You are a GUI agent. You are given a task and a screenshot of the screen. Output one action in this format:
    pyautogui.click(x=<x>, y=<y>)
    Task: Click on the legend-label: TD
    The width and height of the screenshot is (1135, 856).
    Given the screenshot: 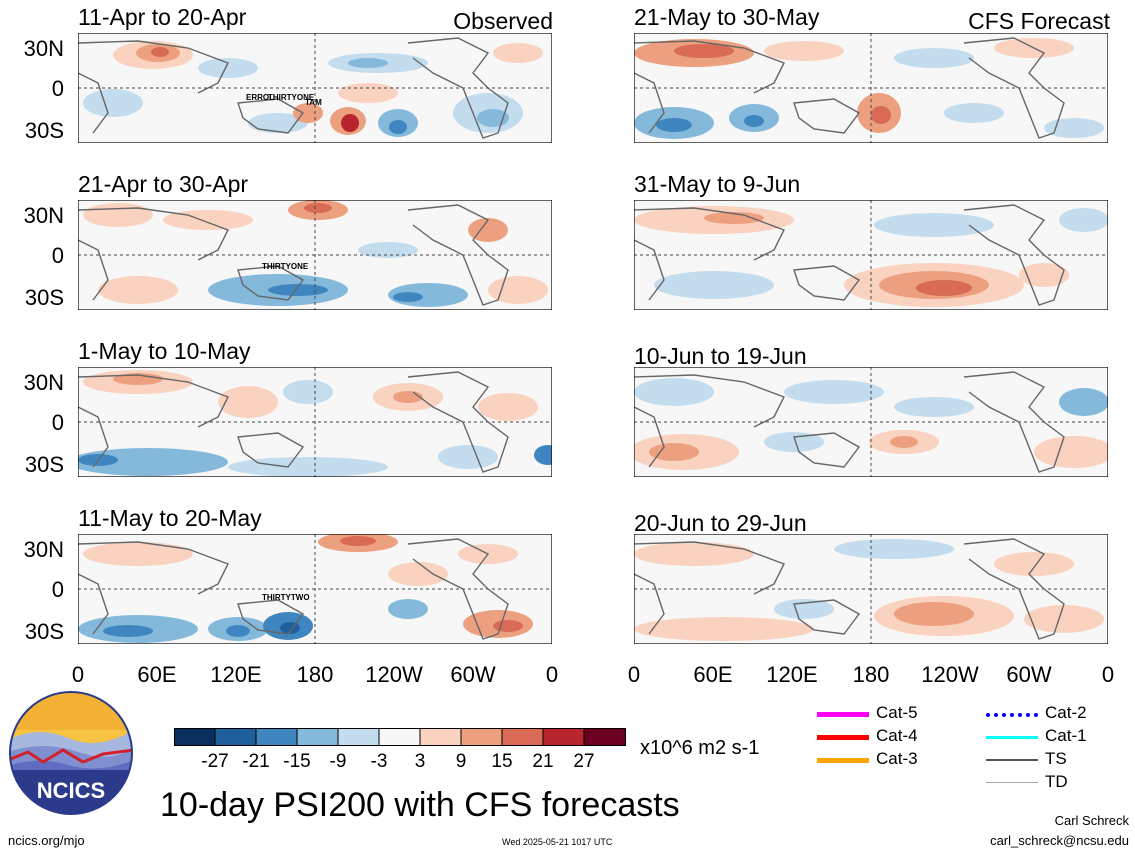 What is the action you would take?
    pyautogui.click(x=1056, y=781)
    